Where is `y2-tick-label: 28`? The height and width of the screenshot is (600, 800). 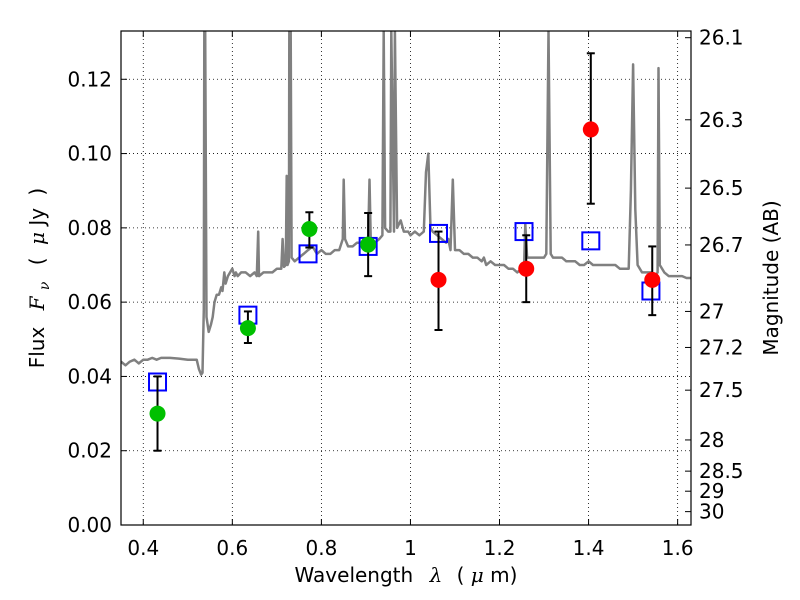 y2-tick-label: 28 is located at coordinates (711, 440).